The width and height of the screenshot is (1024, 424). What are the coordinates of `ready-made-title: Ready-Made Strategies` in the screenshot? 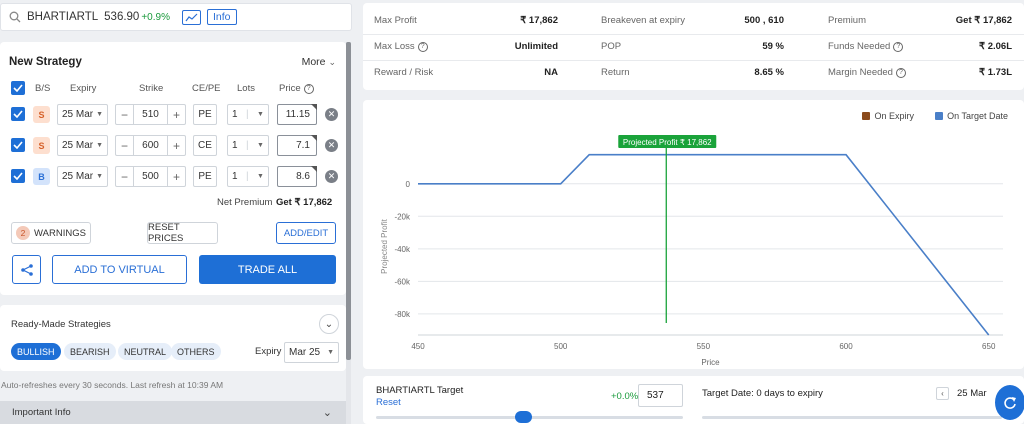 It's located at (61, 324).